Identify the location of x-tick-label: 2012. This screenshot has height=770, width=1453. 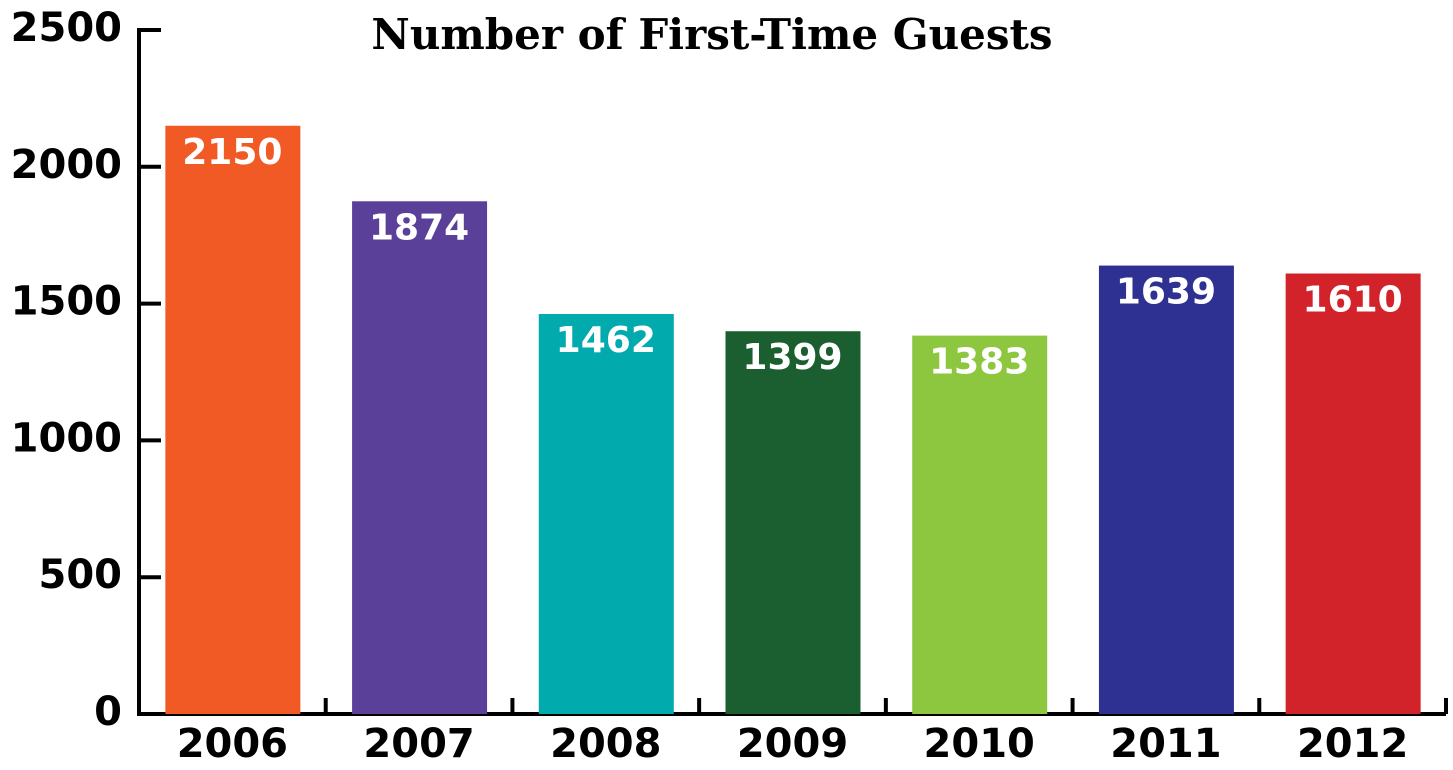
(1352, 743).